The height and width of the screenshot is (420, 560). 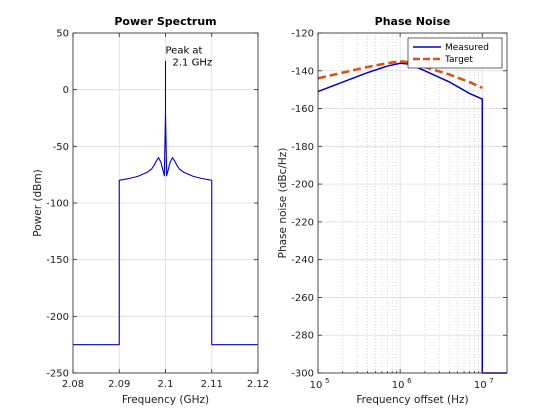 I want to click on legend: Measured Target, so click(x=455, y=53).